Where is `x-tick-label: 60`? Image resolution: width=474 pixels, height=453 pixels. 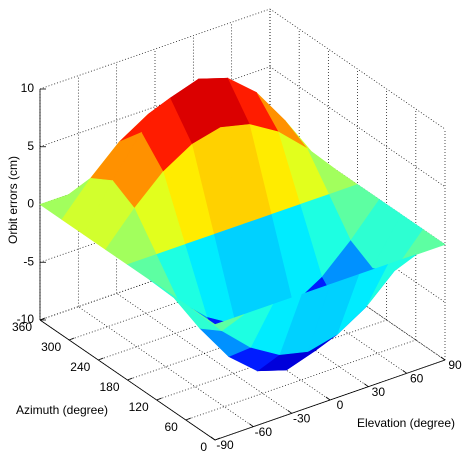
x-tick-label: 60 is located at coordinates (171, 427).